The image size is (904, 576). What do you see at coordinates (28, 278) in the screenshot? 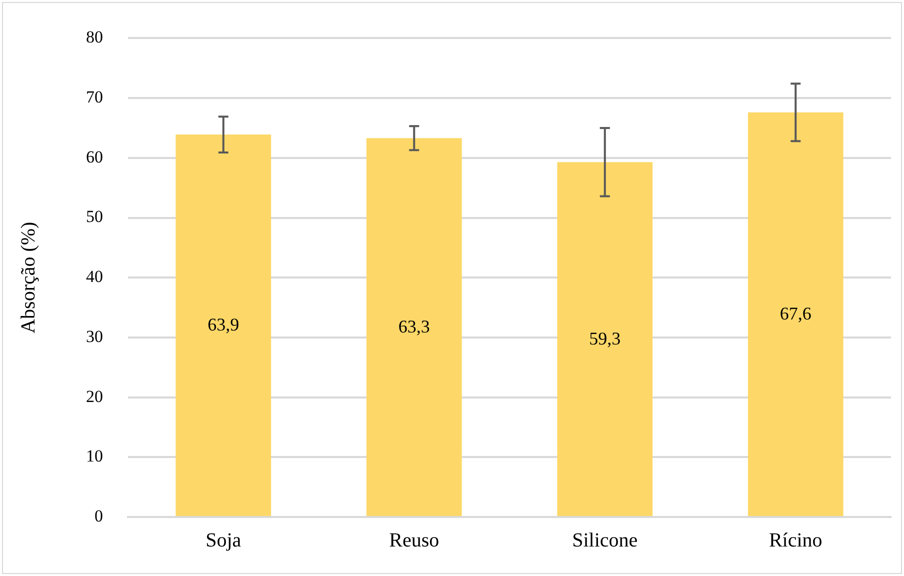
I see `y-axis-title: Absorção (%)` at bounding box center [28, 278].